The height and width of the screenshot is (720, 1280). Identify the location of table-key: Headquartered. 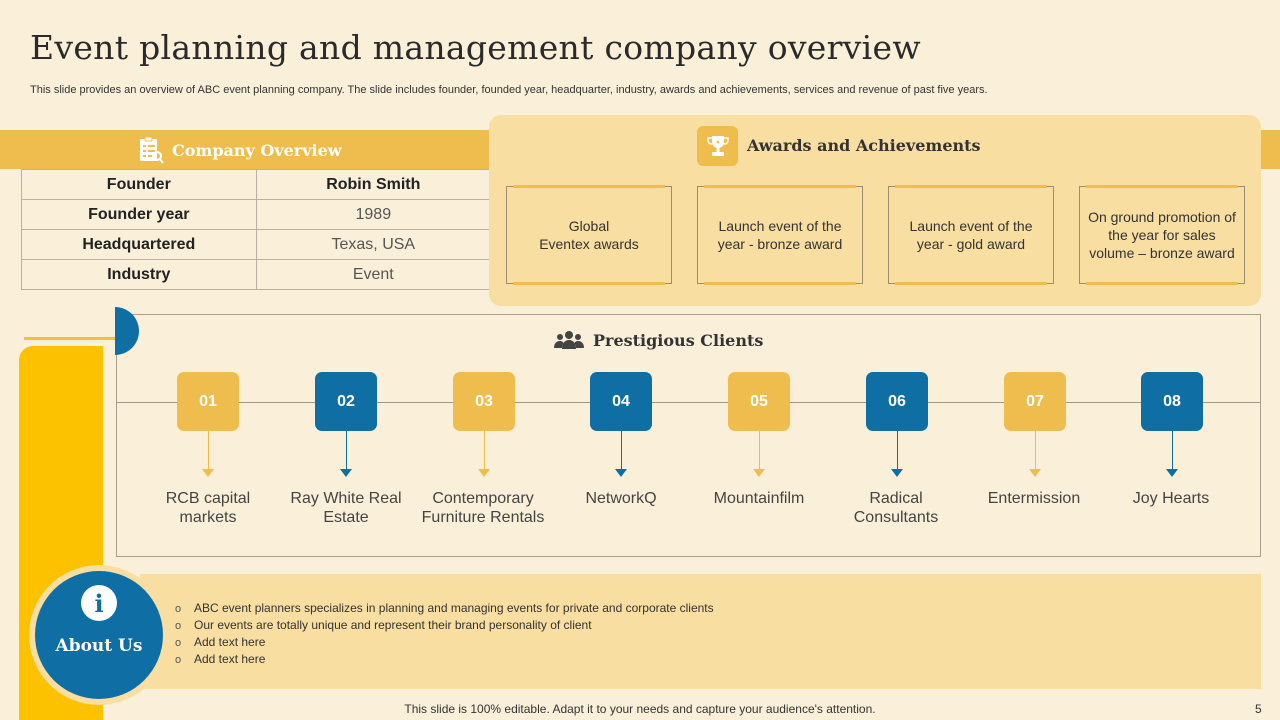
(139, 244).